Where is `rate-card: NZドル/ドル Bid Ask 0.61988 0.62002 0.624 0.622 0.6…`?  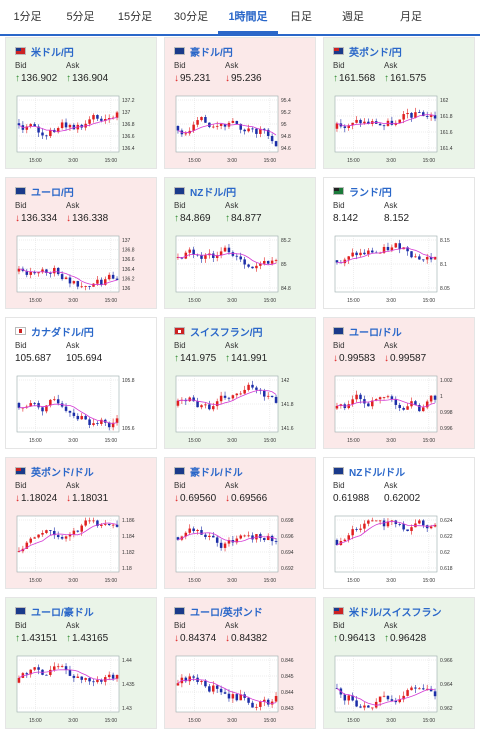
rate-card: NZドル/ドル Bid Ask 0.61988 0.62002 0.624 0.622 0.6… is located at coordinates (399, 523).